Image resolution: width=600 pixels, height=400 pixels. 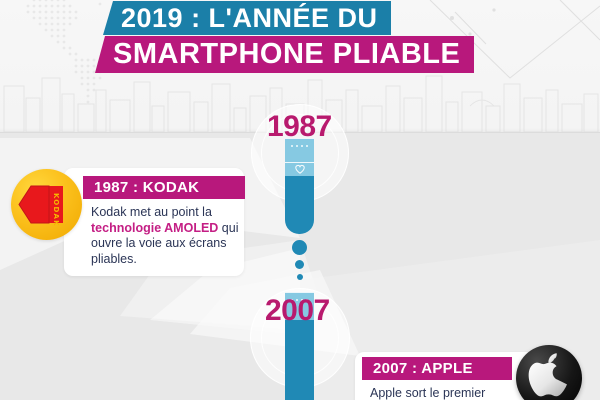 I want to click on svg-text: KODAK, so click(x=56, y=210).